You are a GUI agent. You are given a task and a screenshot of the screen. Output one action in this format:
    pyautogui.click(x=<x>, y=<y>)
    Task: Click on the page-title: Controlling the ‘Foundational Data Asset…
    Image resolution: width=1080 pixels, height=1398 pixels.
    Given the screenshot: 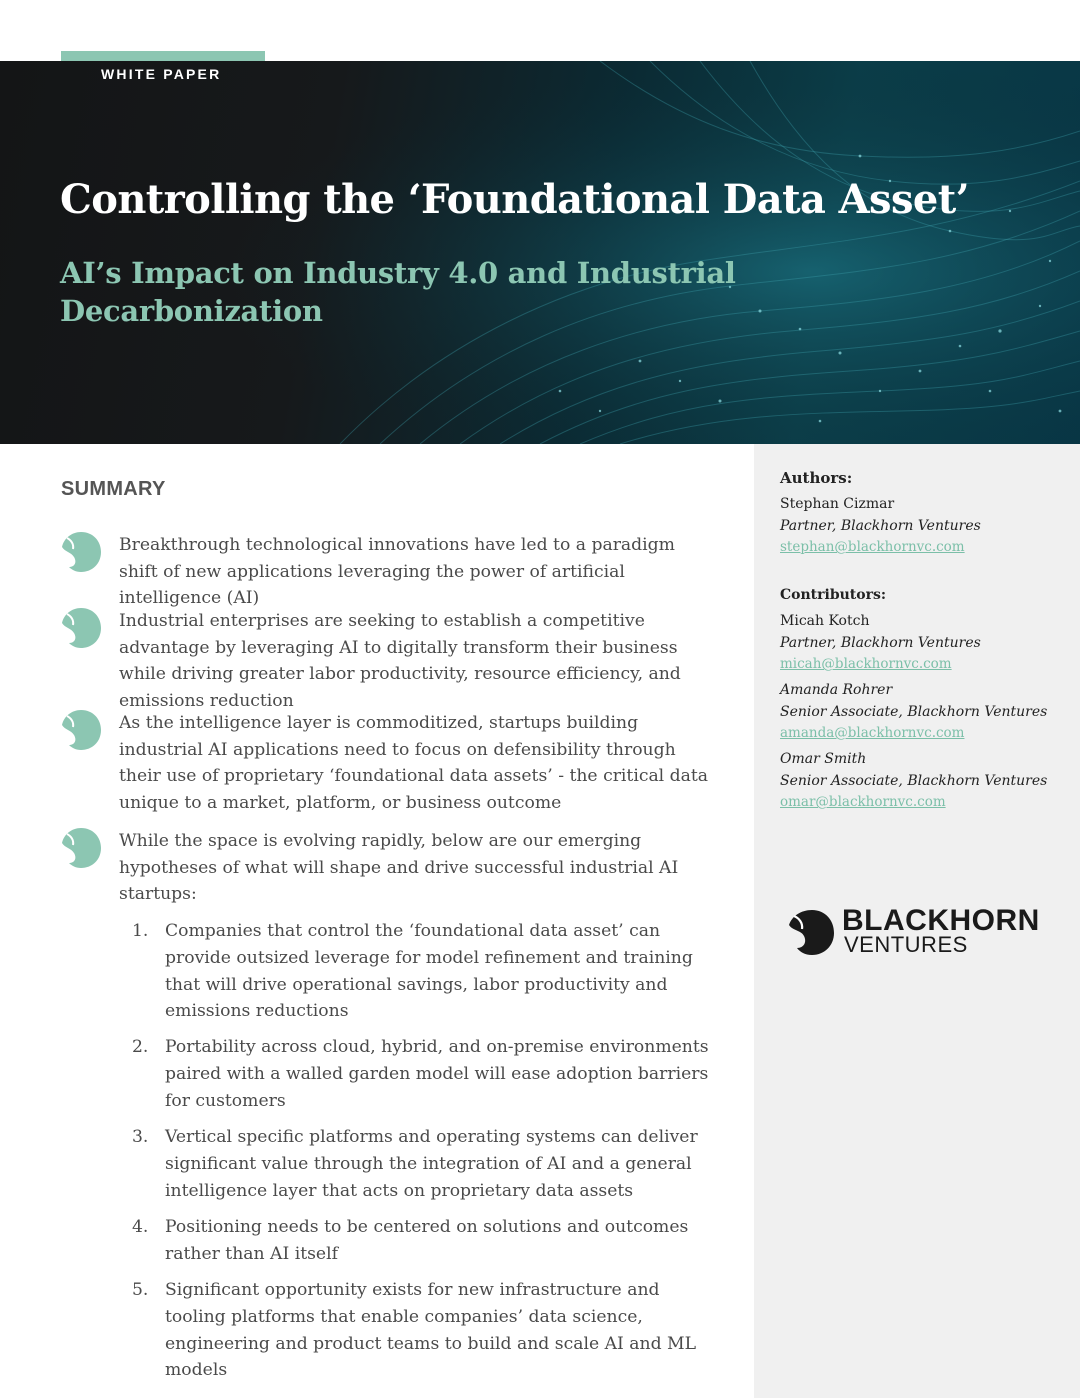 What is the action you would take?
    pyautogui.click(x=515, y=199)
    